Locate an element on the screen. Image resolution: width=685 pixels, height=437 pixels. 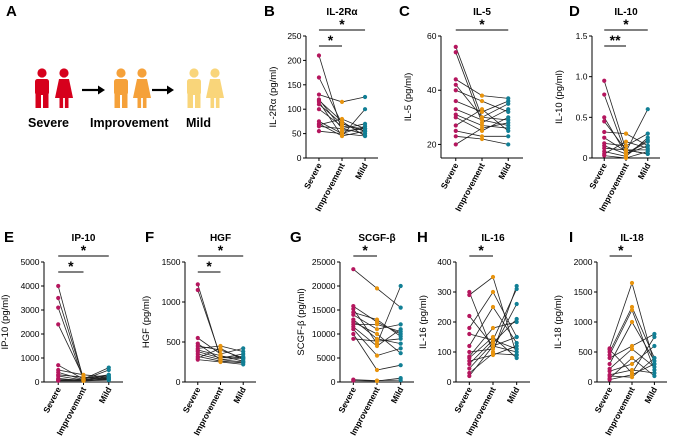
y-tick-label: 3000 is located at coordinates (30, 310).